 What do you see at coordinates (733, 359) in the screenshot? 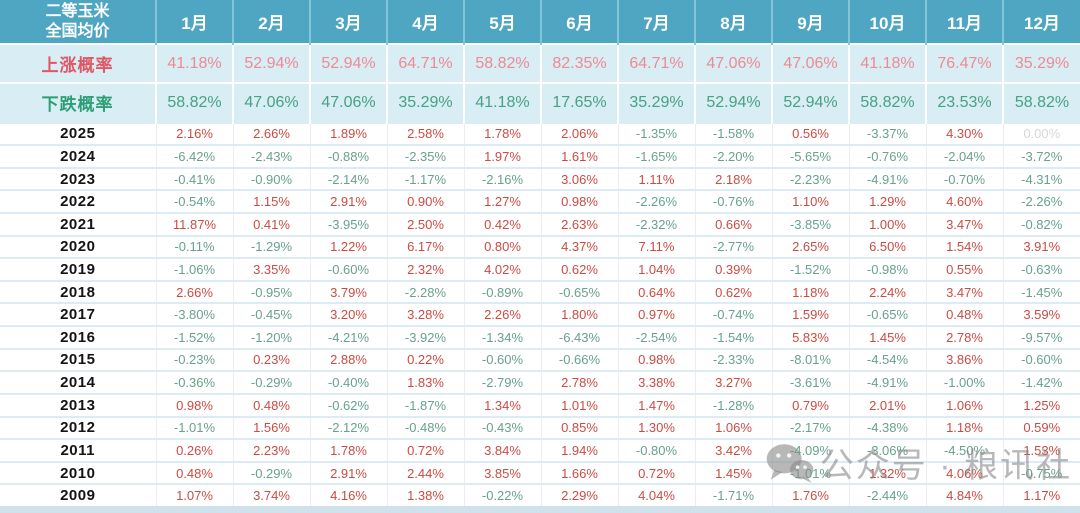
I see `value-2015-m8: -2.33%` at bounding box center [733, 359].